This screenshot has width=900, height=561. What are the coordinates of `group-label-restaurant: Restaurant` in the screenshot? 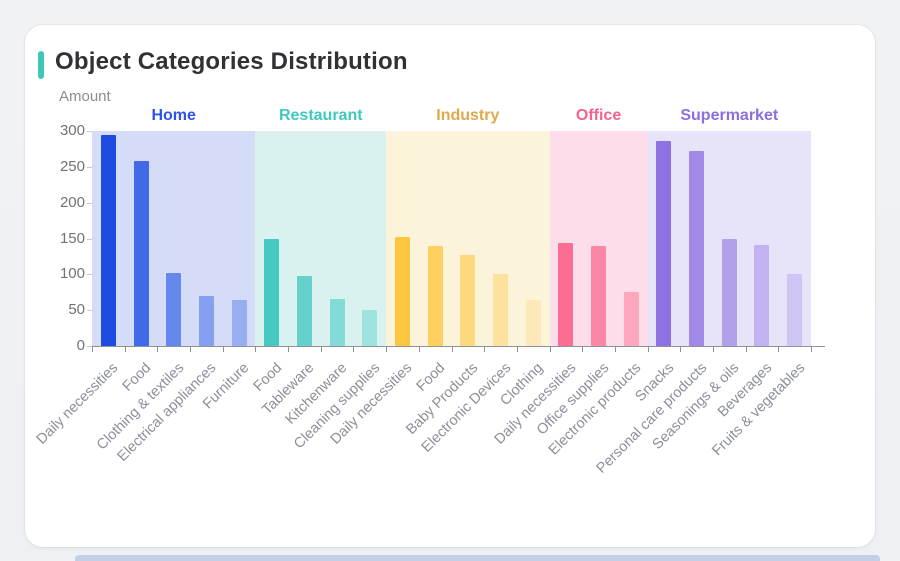 It's located at (320, 115).